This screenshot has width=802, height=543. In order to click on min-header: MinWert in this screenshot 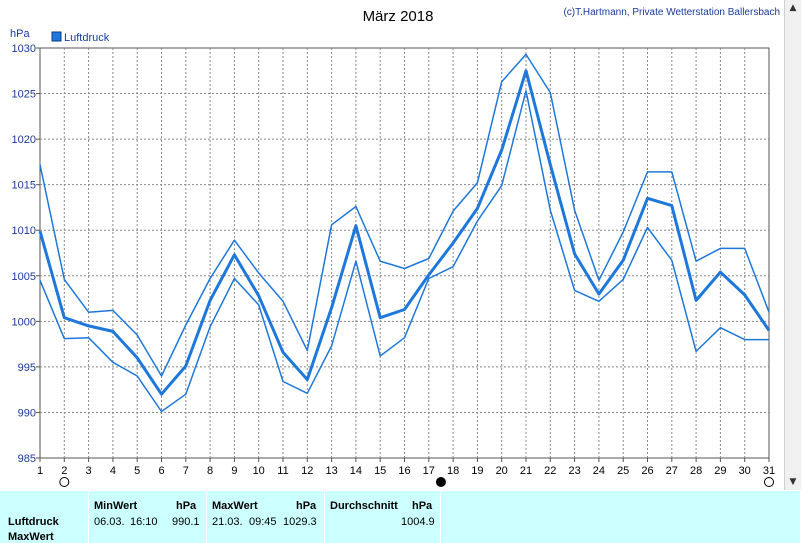, I will do `click(116, 506)`.